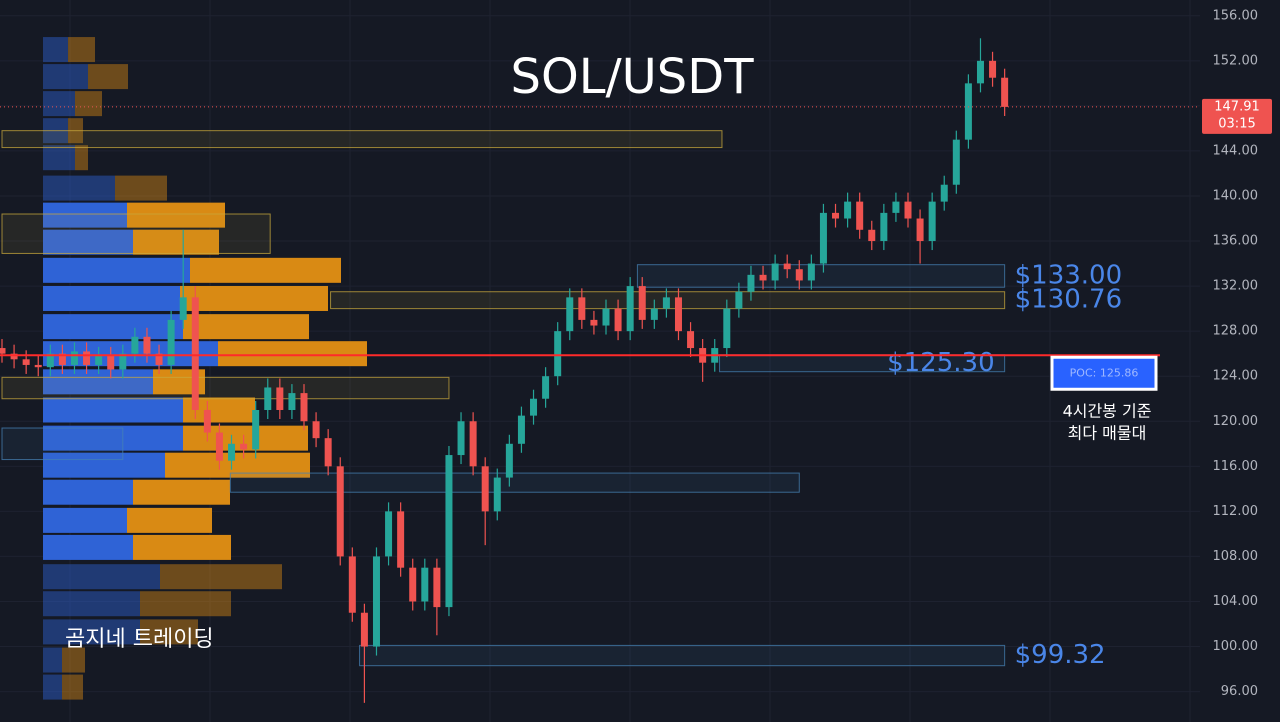  Describe the element at coordinates (1107, 433) in the screenshot. I see `note: 최다 매물대` at that location.